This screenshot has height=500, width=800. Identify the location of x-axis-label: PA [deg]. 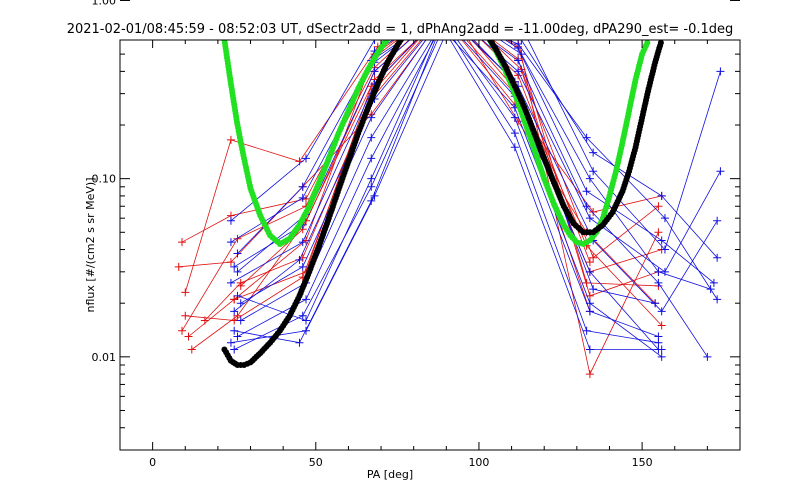
(390, 474).